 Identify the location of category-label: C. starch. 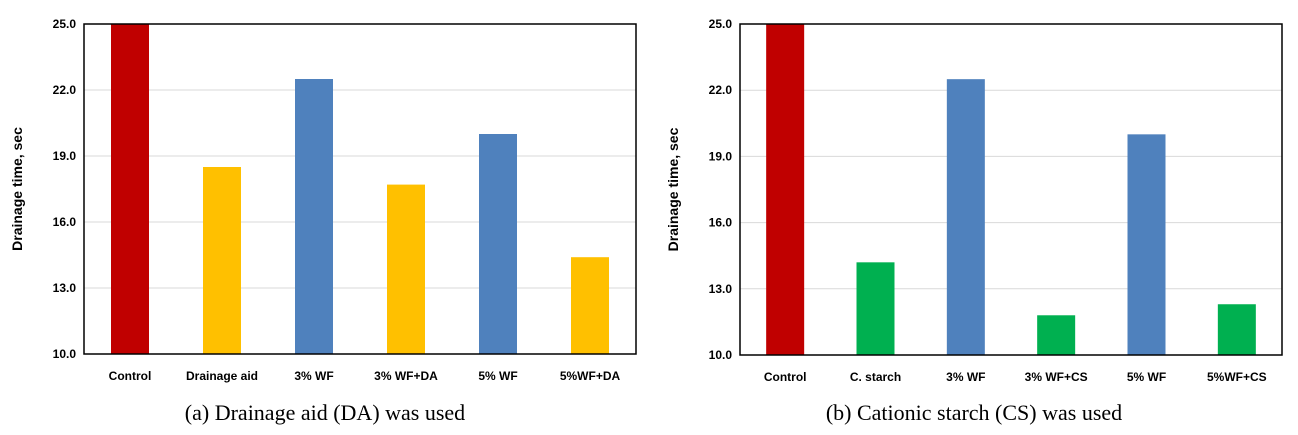
(875, 377).